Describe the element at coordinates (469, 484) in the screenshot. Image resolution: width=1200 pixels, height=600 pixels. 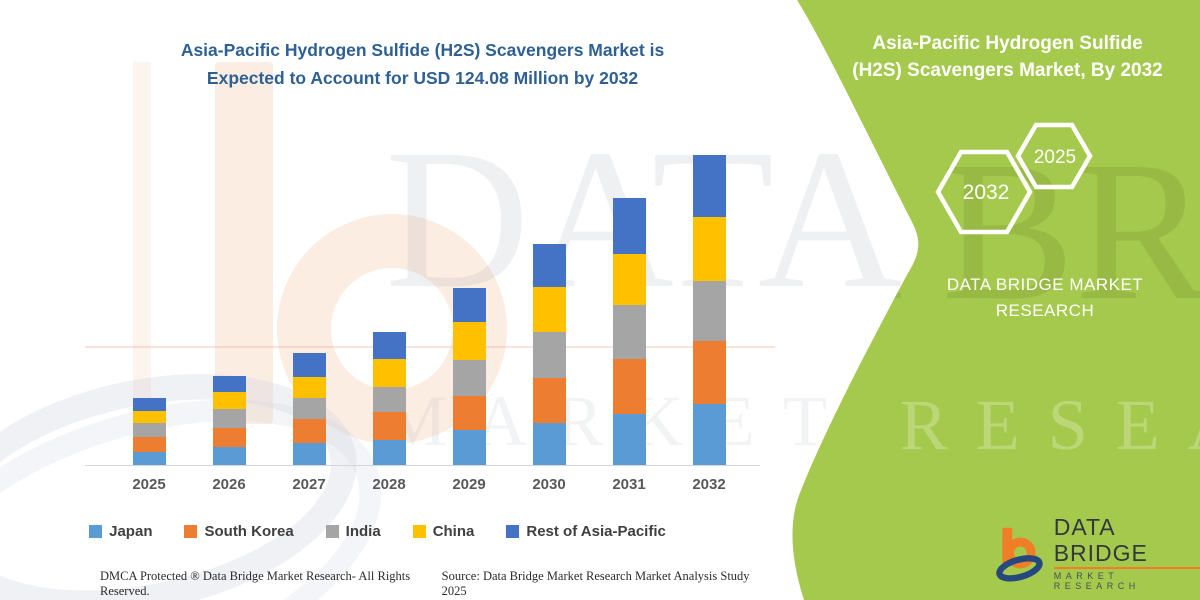
I see `x-axis-label-2029: 2029` at that location.